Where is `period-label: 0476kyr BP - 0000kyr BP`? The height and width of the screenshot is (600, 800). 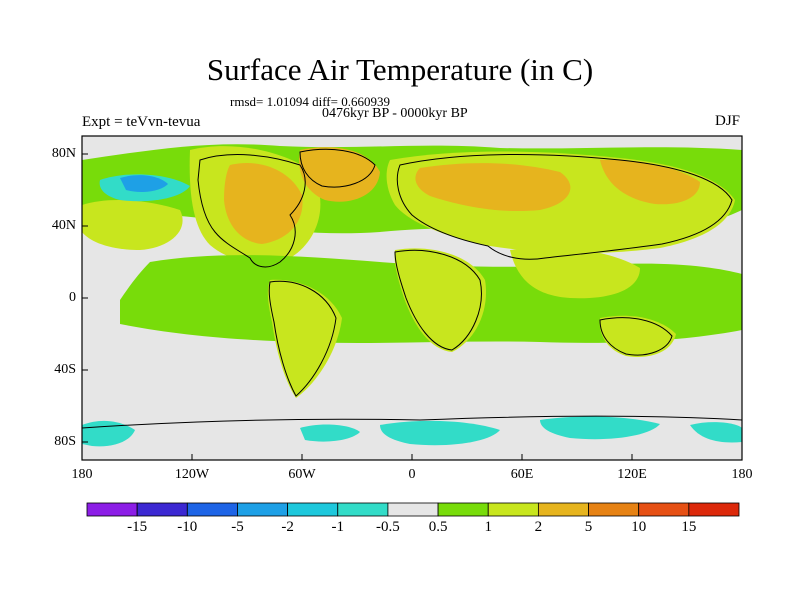
period-label: 0476kyr BP - 0000kyr BP is located at coordinates (395, 113).